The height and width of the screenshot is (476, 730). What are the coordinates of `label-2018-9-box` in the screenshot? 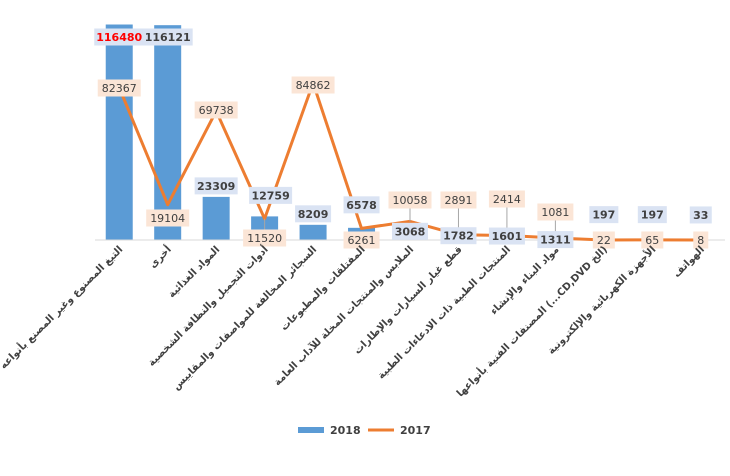 It's located at (555, 240).